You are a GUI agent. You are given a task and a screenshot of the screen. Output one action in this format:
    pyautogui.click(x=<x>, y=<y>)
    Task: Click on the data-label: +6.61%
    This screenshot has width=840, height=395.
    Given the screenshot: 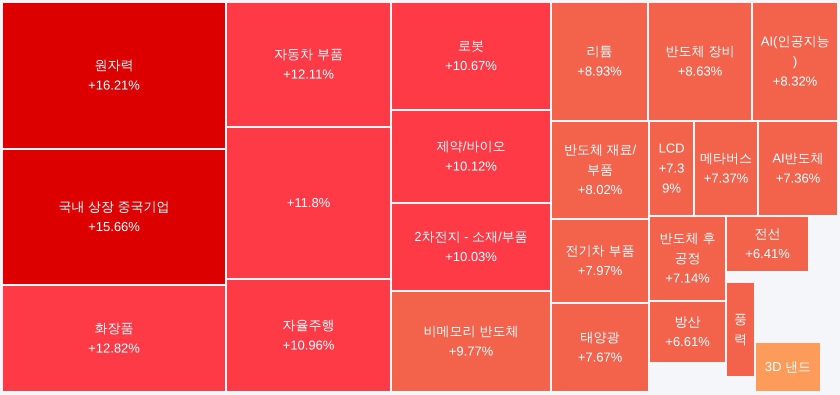 What is the action you would take?
    pyautogui.click(x=687, y=341)
    